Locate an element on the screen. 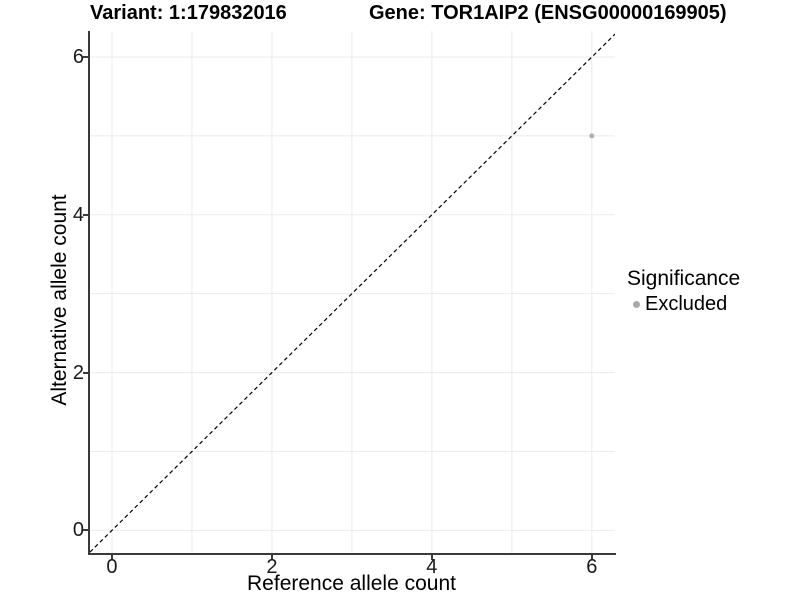 This screenshot has width=800, height=600. y-axis-line is located at coordinates (89, 293).